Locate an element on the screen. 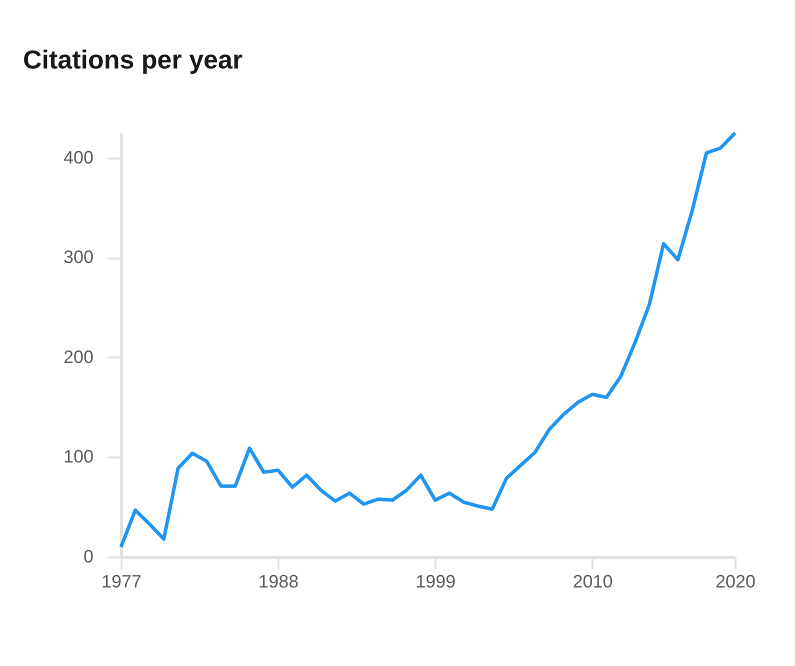 The width and height of the screenshot is (795, 666). y-tick-label: 200 is located at coordinates (78, 356).